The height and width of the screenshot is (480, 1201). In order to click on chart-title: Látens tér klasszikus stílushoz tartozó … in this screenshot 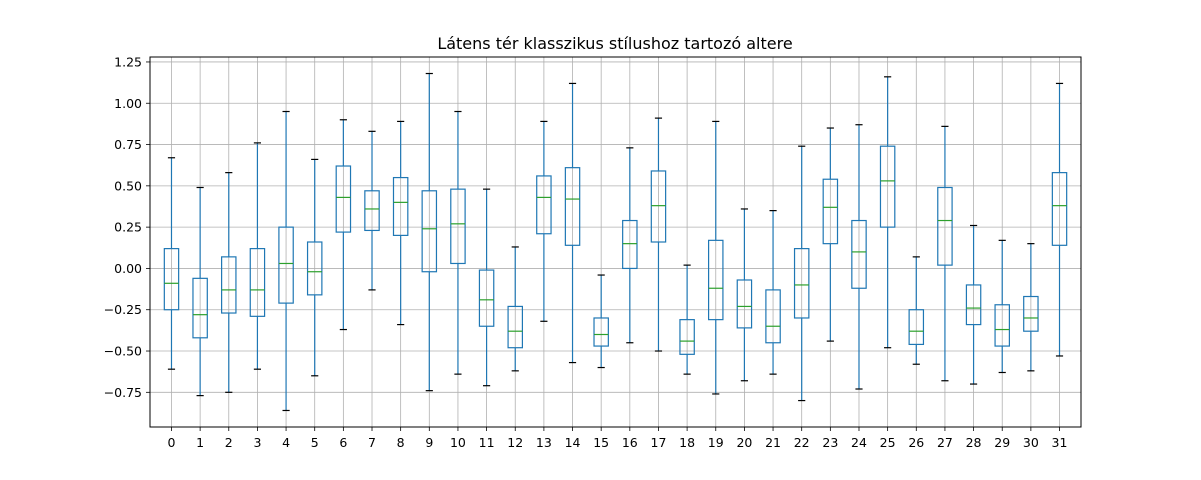, I will do `click(614, 43)`.